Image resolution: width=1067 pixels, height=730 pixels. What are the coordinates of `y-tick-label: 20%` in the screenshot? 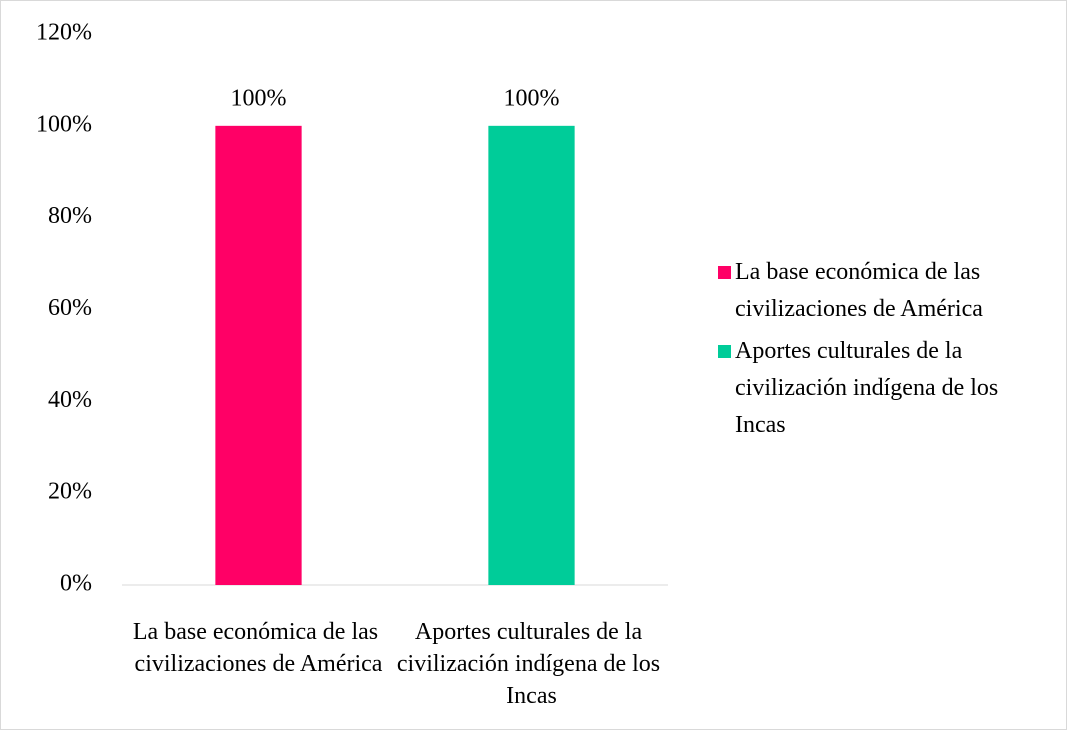 It's located at (70, 492).